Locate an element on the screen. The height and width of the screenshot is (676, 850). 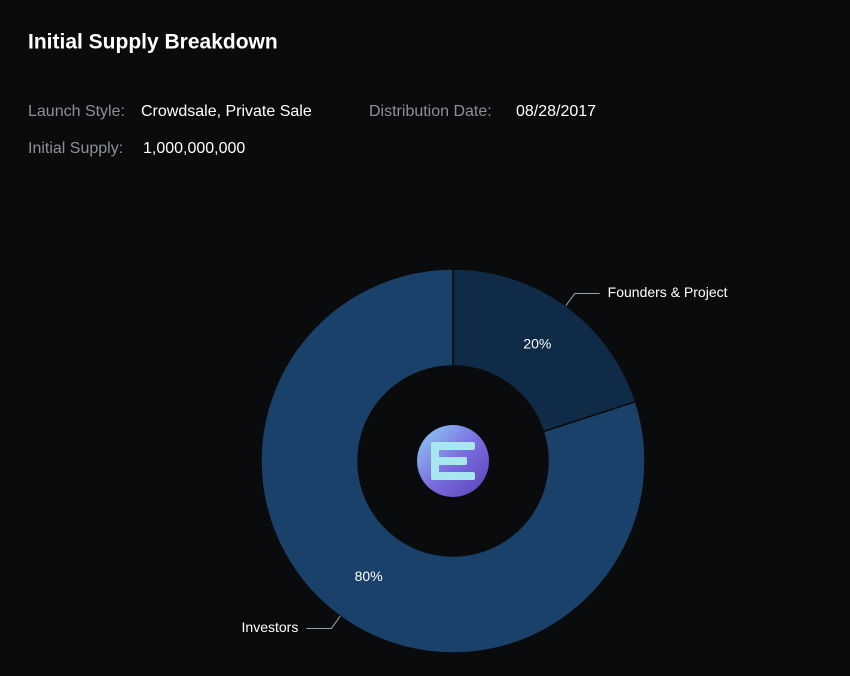
slice-name-label: Founders & Project is located at coordinates (668, 292).